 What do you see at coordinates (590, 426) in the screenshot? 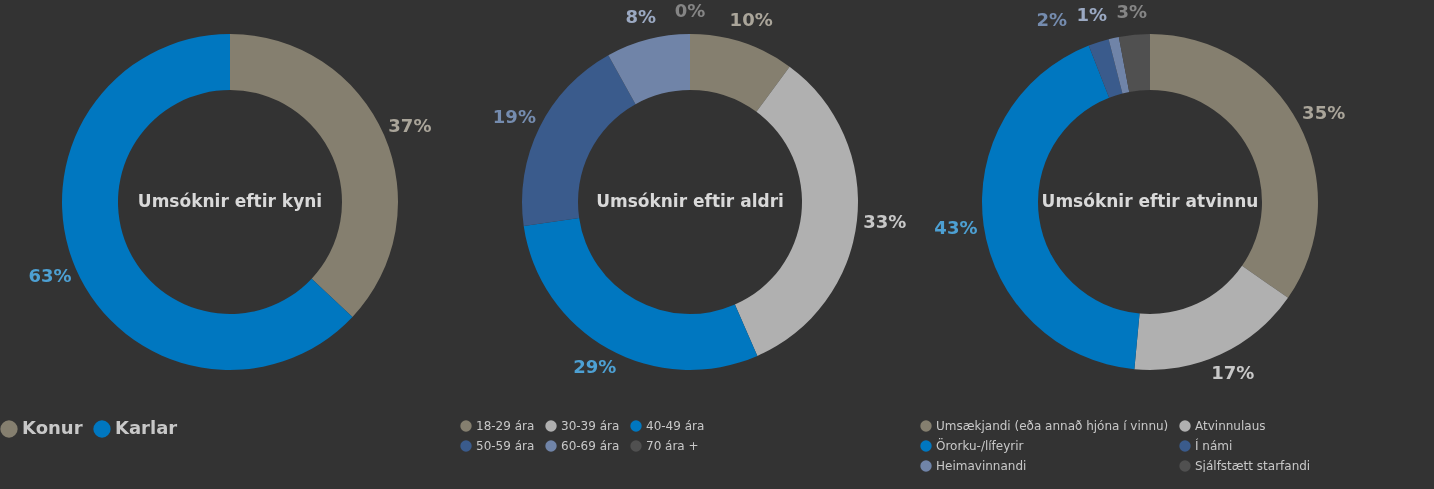
I see `legend-label: 30-39 ára` at bounding box center [590, 426].